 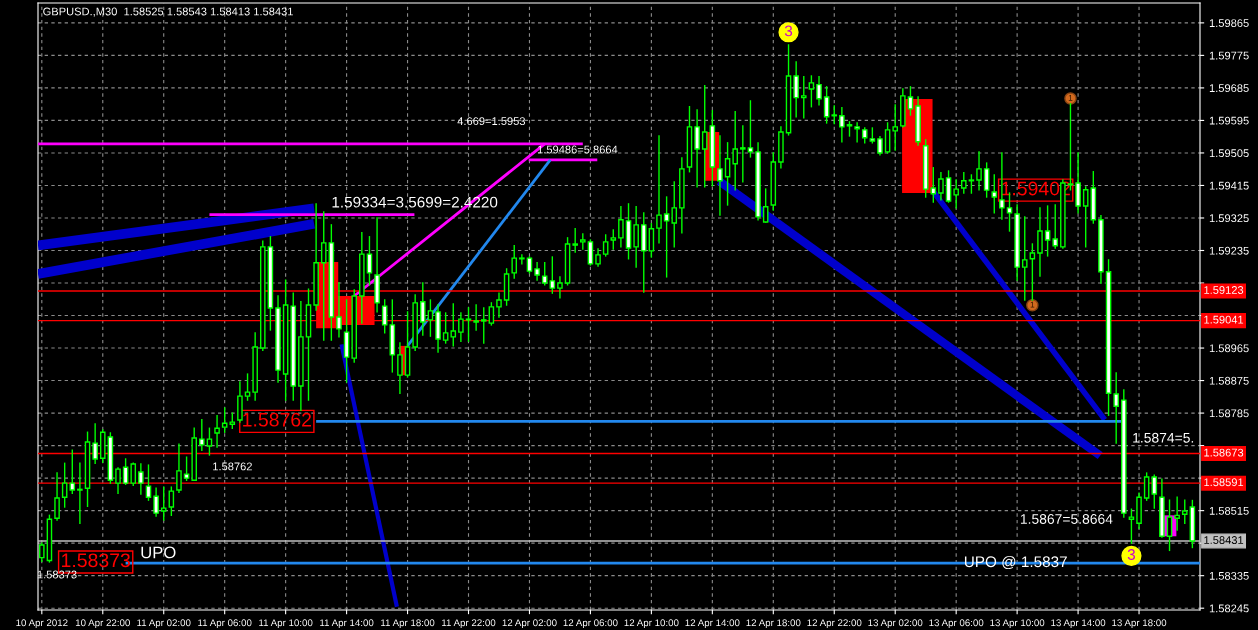 I want to click on ref-line-label: 1.59041, so click(x=1224, y=319).